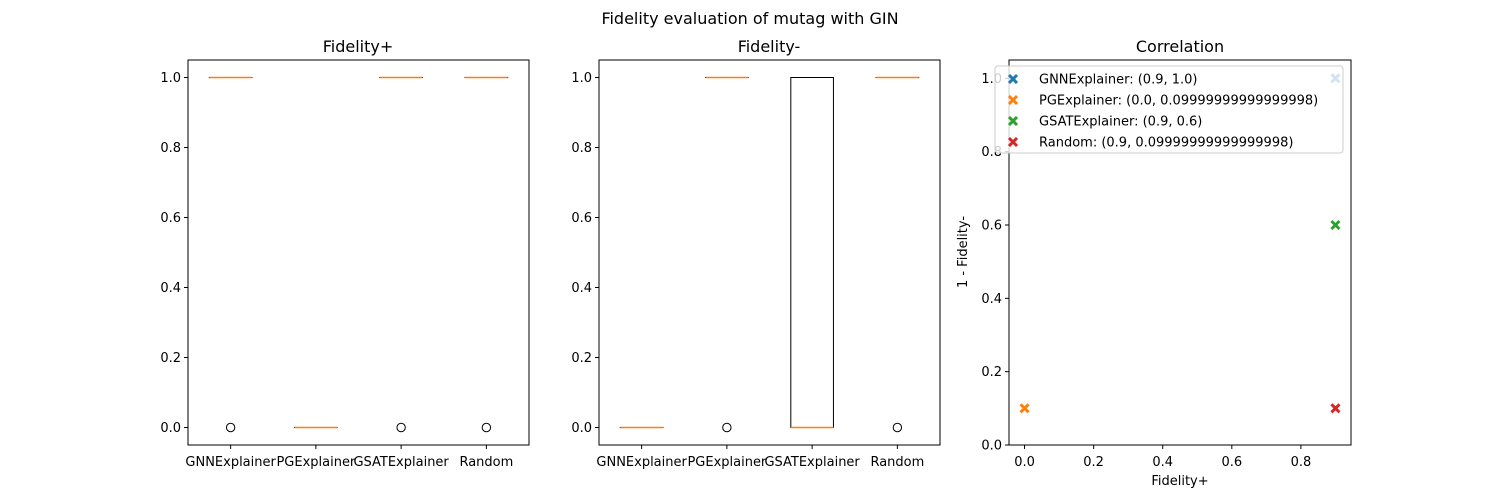  I want to click on x-tick-label: 0.4, so click(1162, 462).